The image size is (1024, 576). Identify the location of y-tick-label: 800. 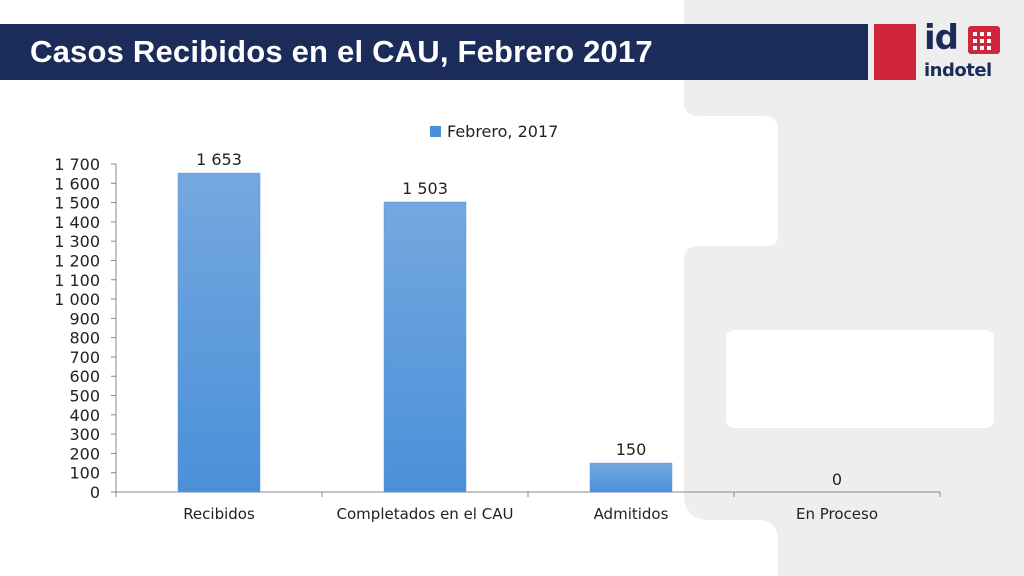
(84, 338).